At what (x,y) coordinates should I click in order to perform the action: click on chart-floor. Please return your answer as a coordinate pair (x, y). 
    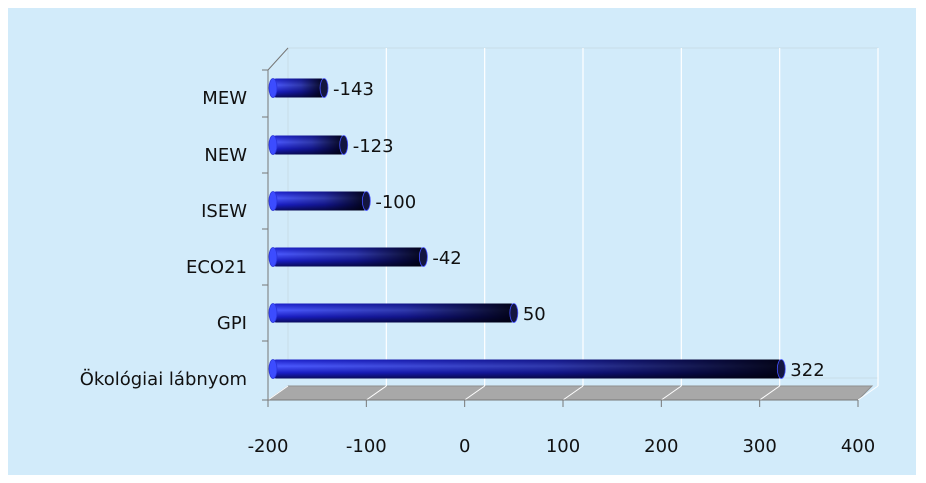
    Looking at the image, I should click on (570, 393).